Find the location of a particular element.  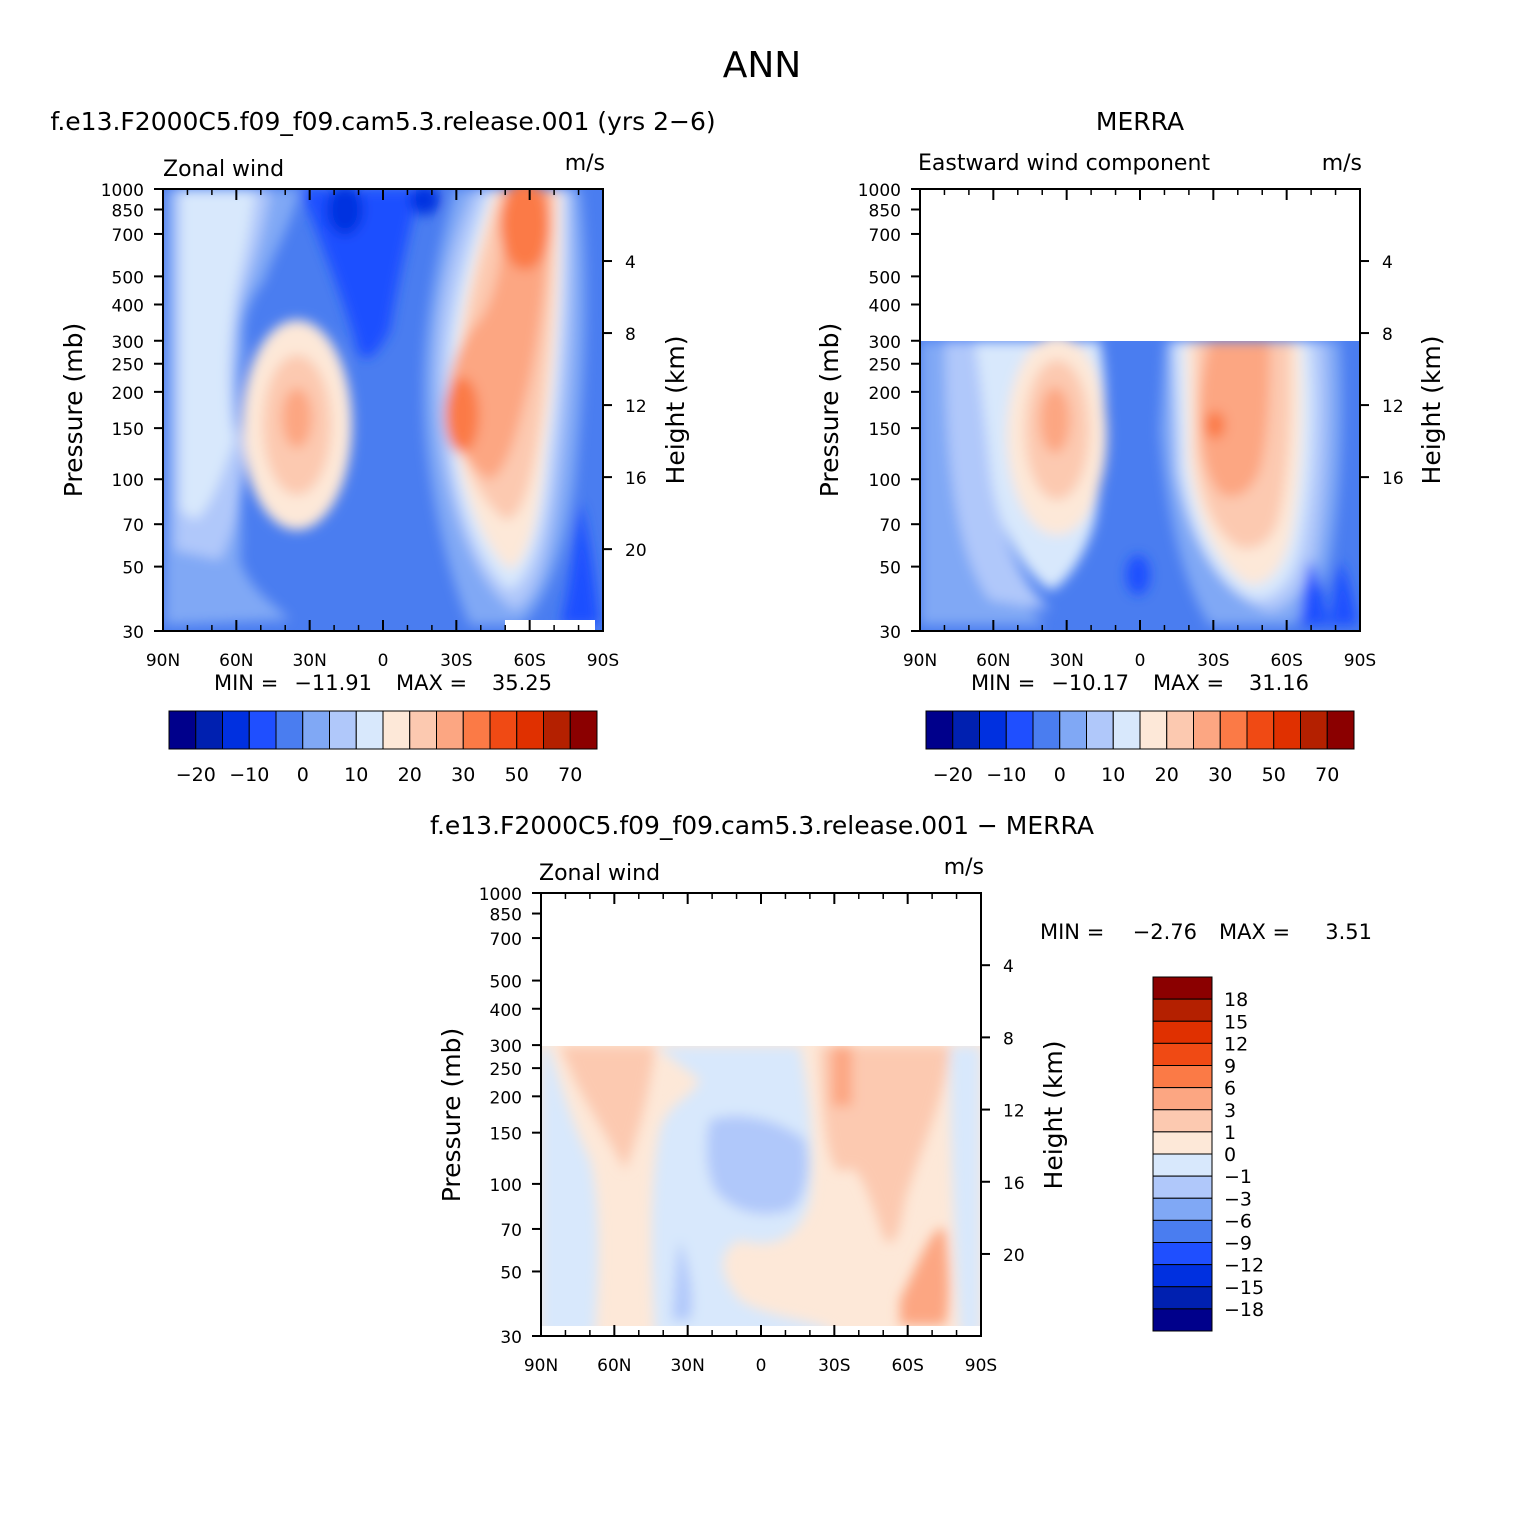

model-y2tick-label-1: 16 is located at coordinates (636, 479).